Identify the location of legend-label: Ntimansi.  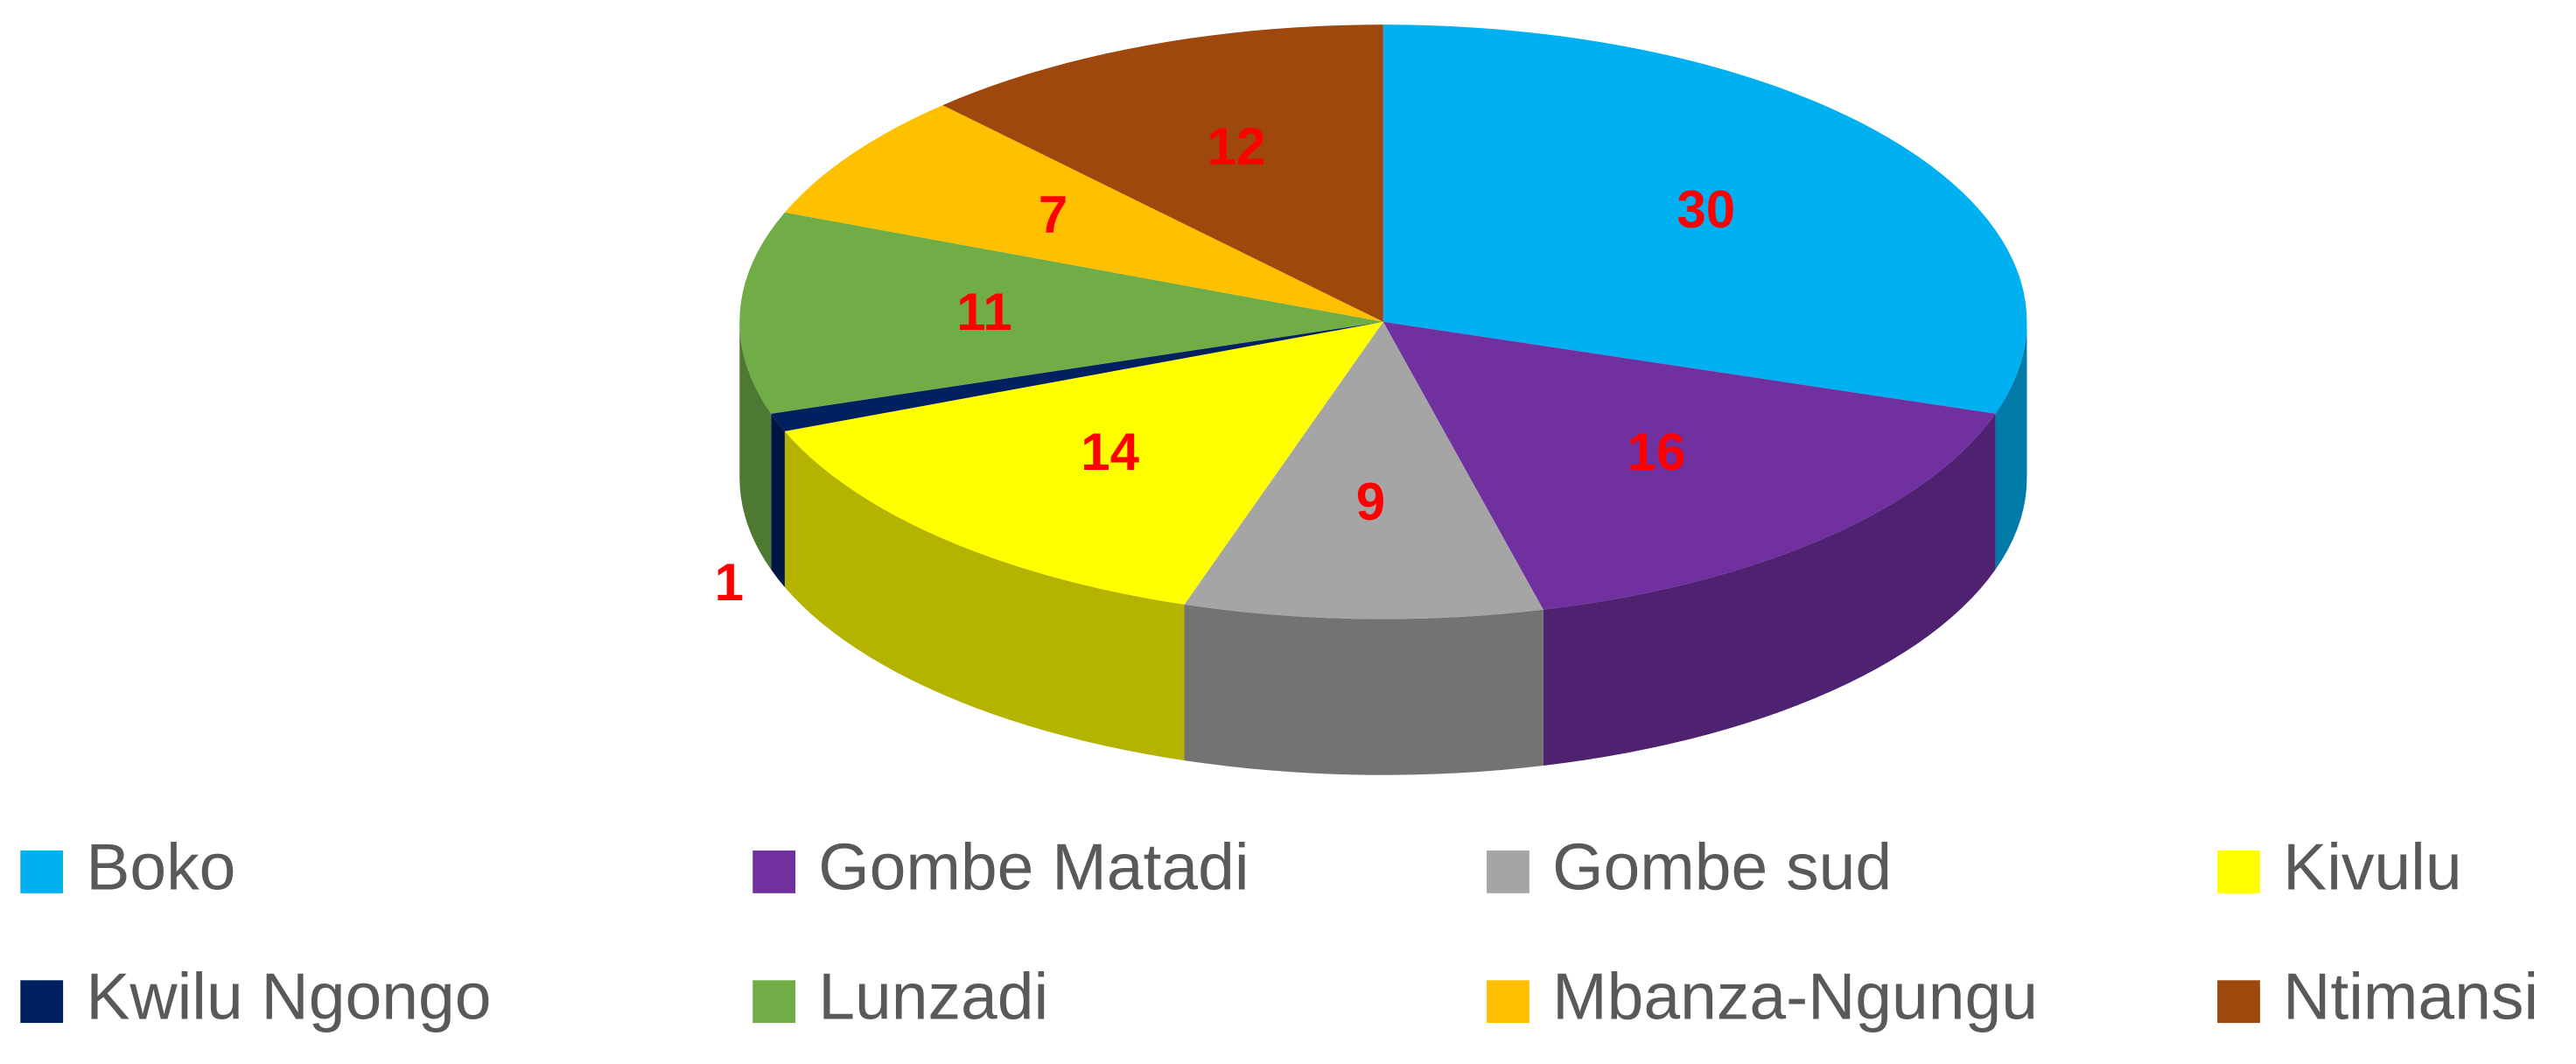
(2410, 996).